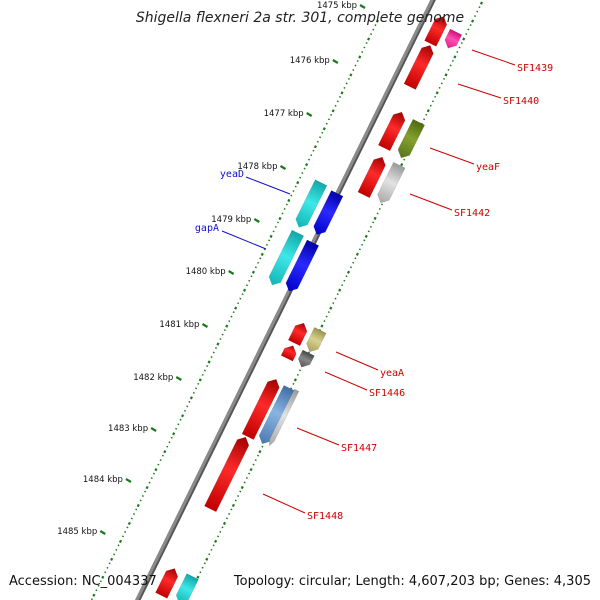  What do you see at coordinates (153, 378) in the screenshot?
I see `kbp-tick-label: 1482 kbp` at bounding box center [153, 378].